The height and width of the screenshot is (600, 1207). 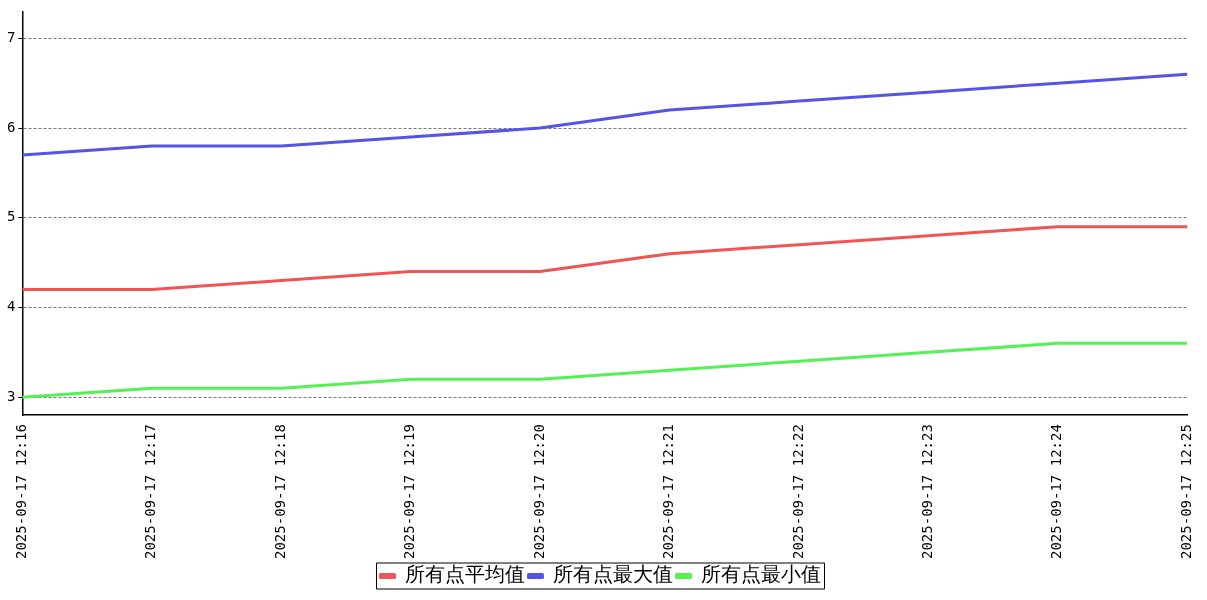 I want to click on y-tick-label: 5, so click(x=11, y=216).